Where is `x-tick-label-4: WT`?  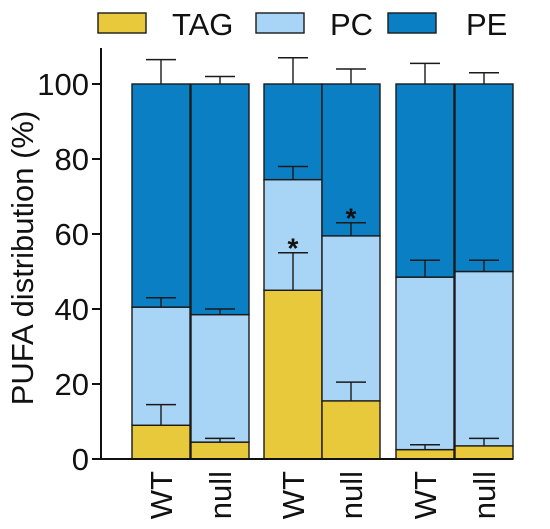
x-tick-label-4: WT is located at coordinates (425, 495).